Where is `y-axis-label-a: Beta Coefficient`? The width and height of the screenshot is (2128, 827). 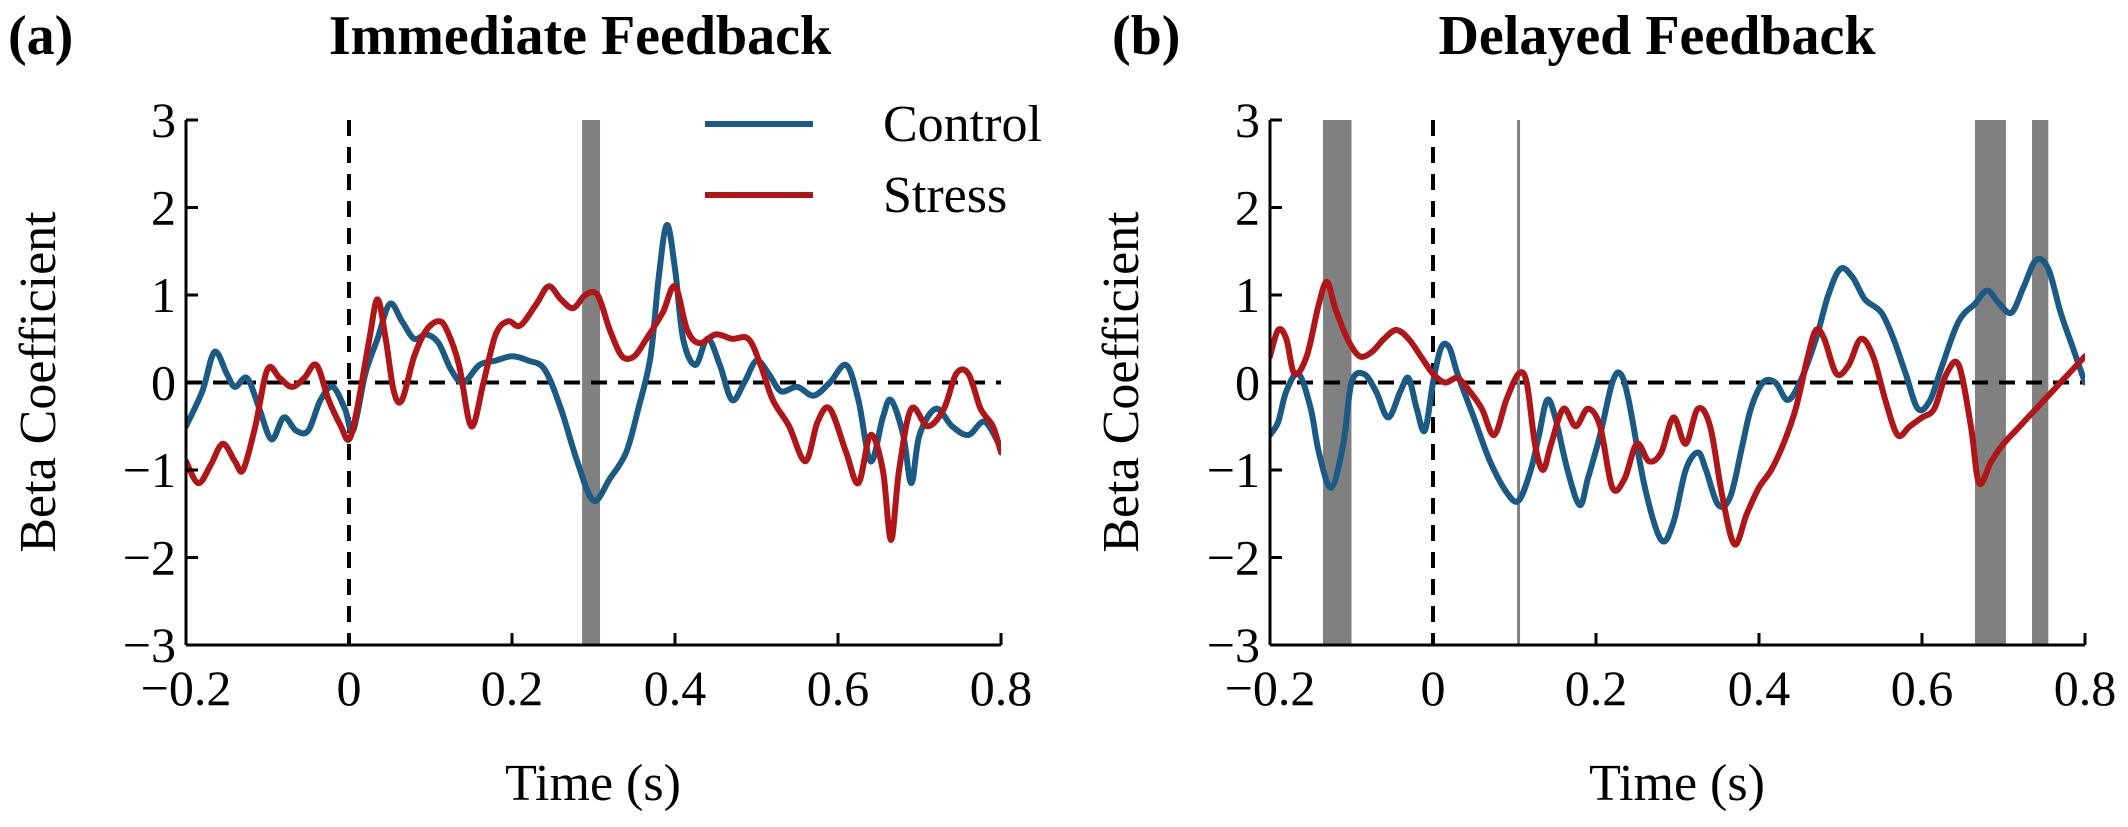
y-axis-label-a: Beta Coefficient is located at coordinates (38, 382).